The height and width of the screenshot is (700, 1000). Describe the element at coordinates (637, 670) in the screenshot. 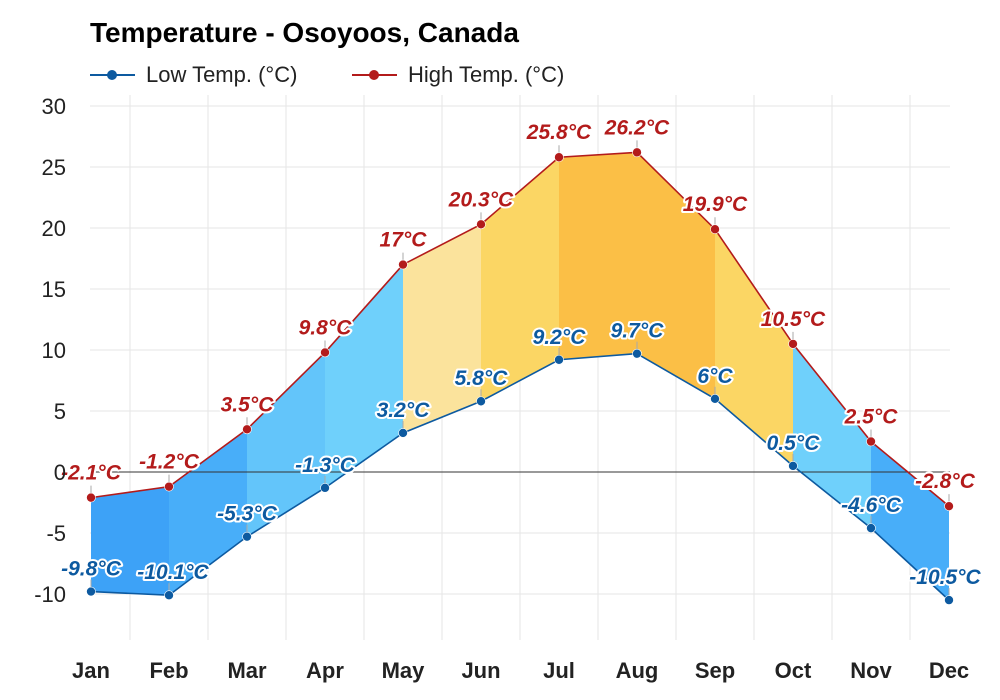

I see `x-tick-label-aug: Aug` at that location.